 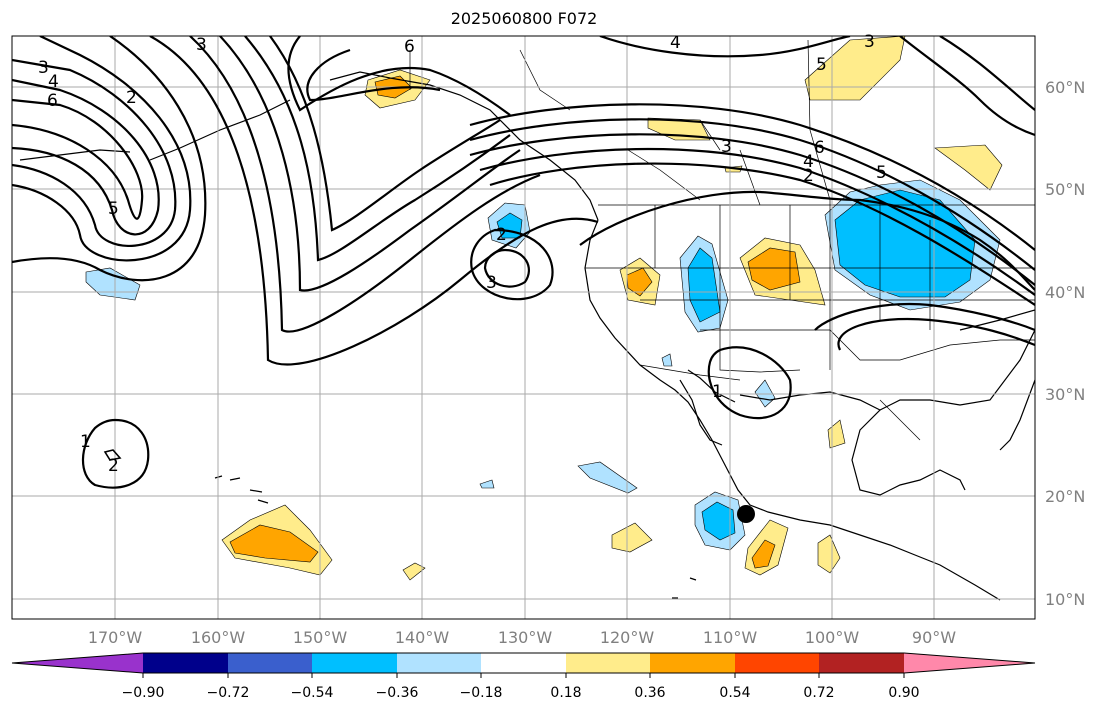 I want to click on colorbar-tick-label: 0.90, so click(x=903, y=693).